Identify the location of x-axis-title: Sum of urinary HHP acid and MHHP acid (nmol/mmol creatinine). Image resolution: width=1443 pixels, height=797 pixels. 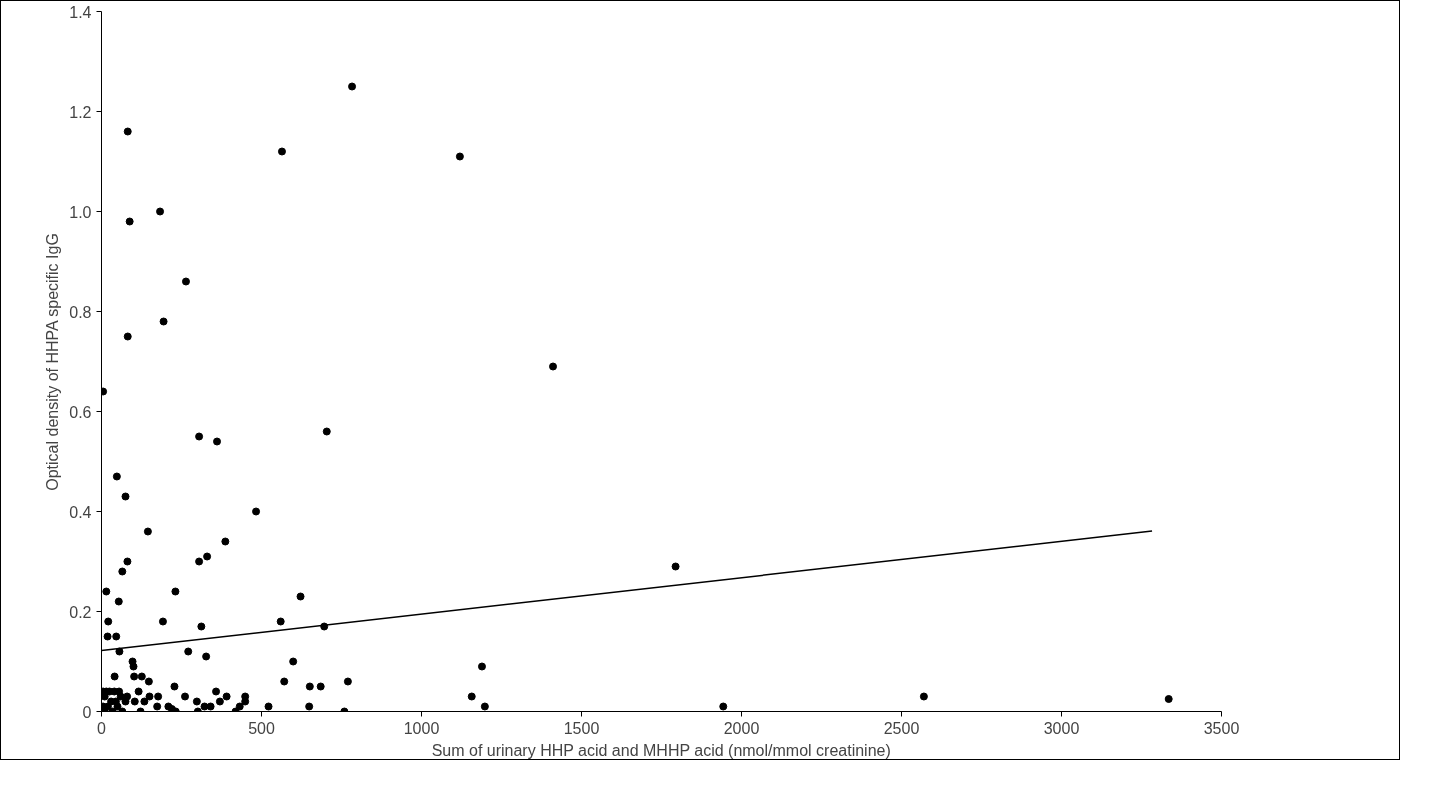
(661, 750).